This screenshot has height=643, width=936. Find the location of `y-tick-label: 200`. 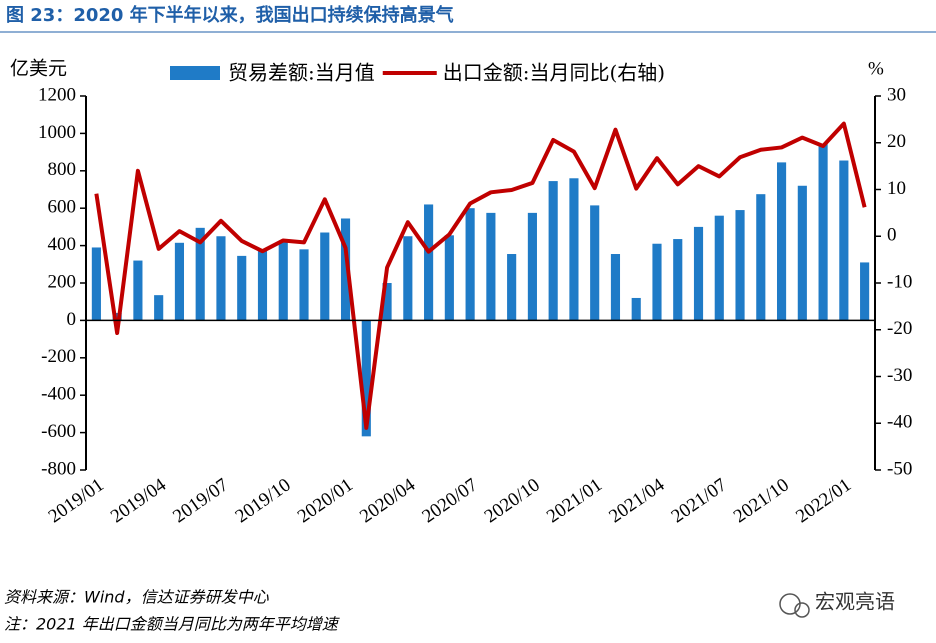

y-tick-label: 200 is located at coordinates (62, 281).